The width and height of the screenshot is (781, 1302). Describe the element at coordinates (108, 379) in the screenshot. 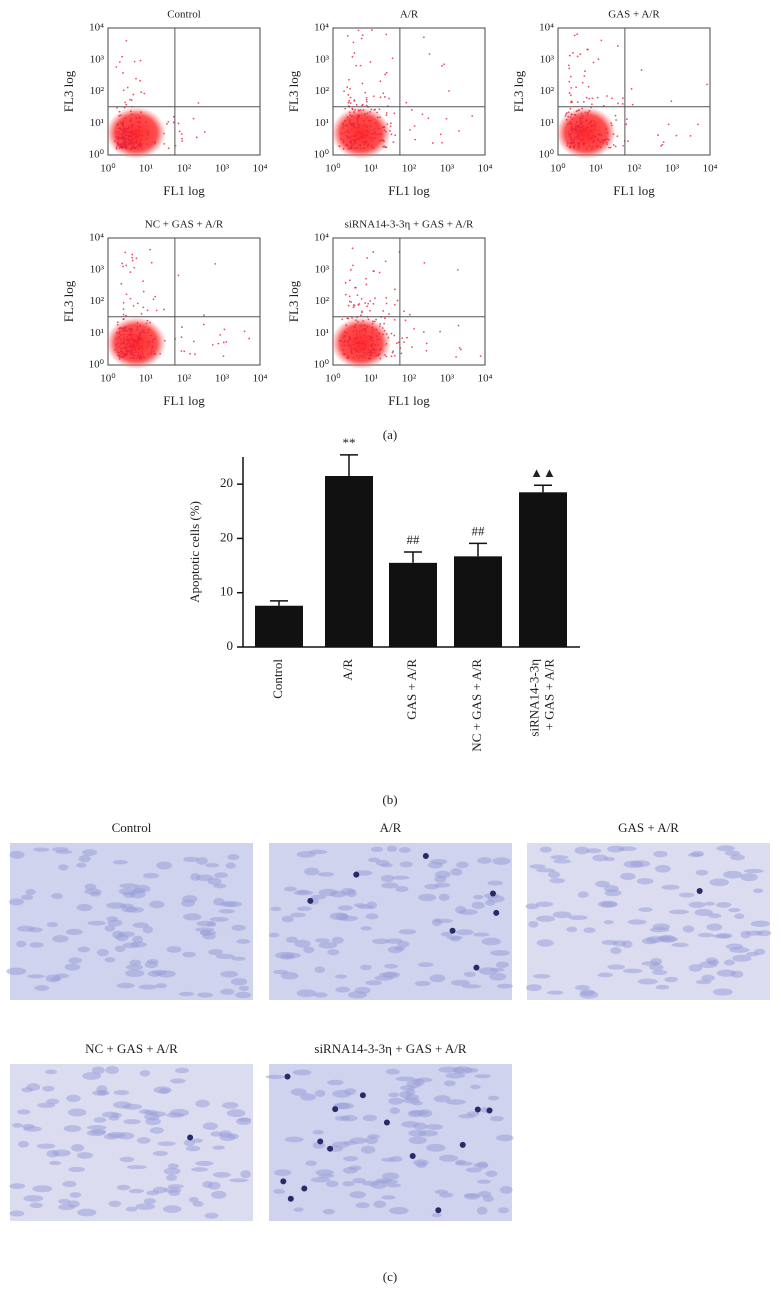

I see `x-tick-label: 10⁰` at that location.